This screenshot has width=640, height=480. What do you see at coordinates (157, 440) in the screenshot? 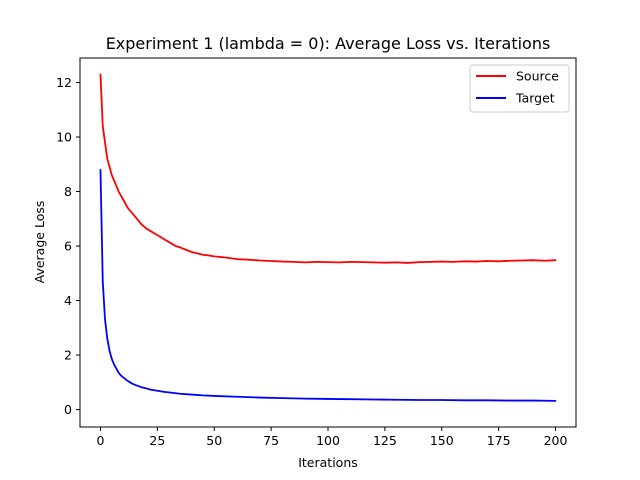
I see `x-tick-label: 25` at bounding box center [157, 440].